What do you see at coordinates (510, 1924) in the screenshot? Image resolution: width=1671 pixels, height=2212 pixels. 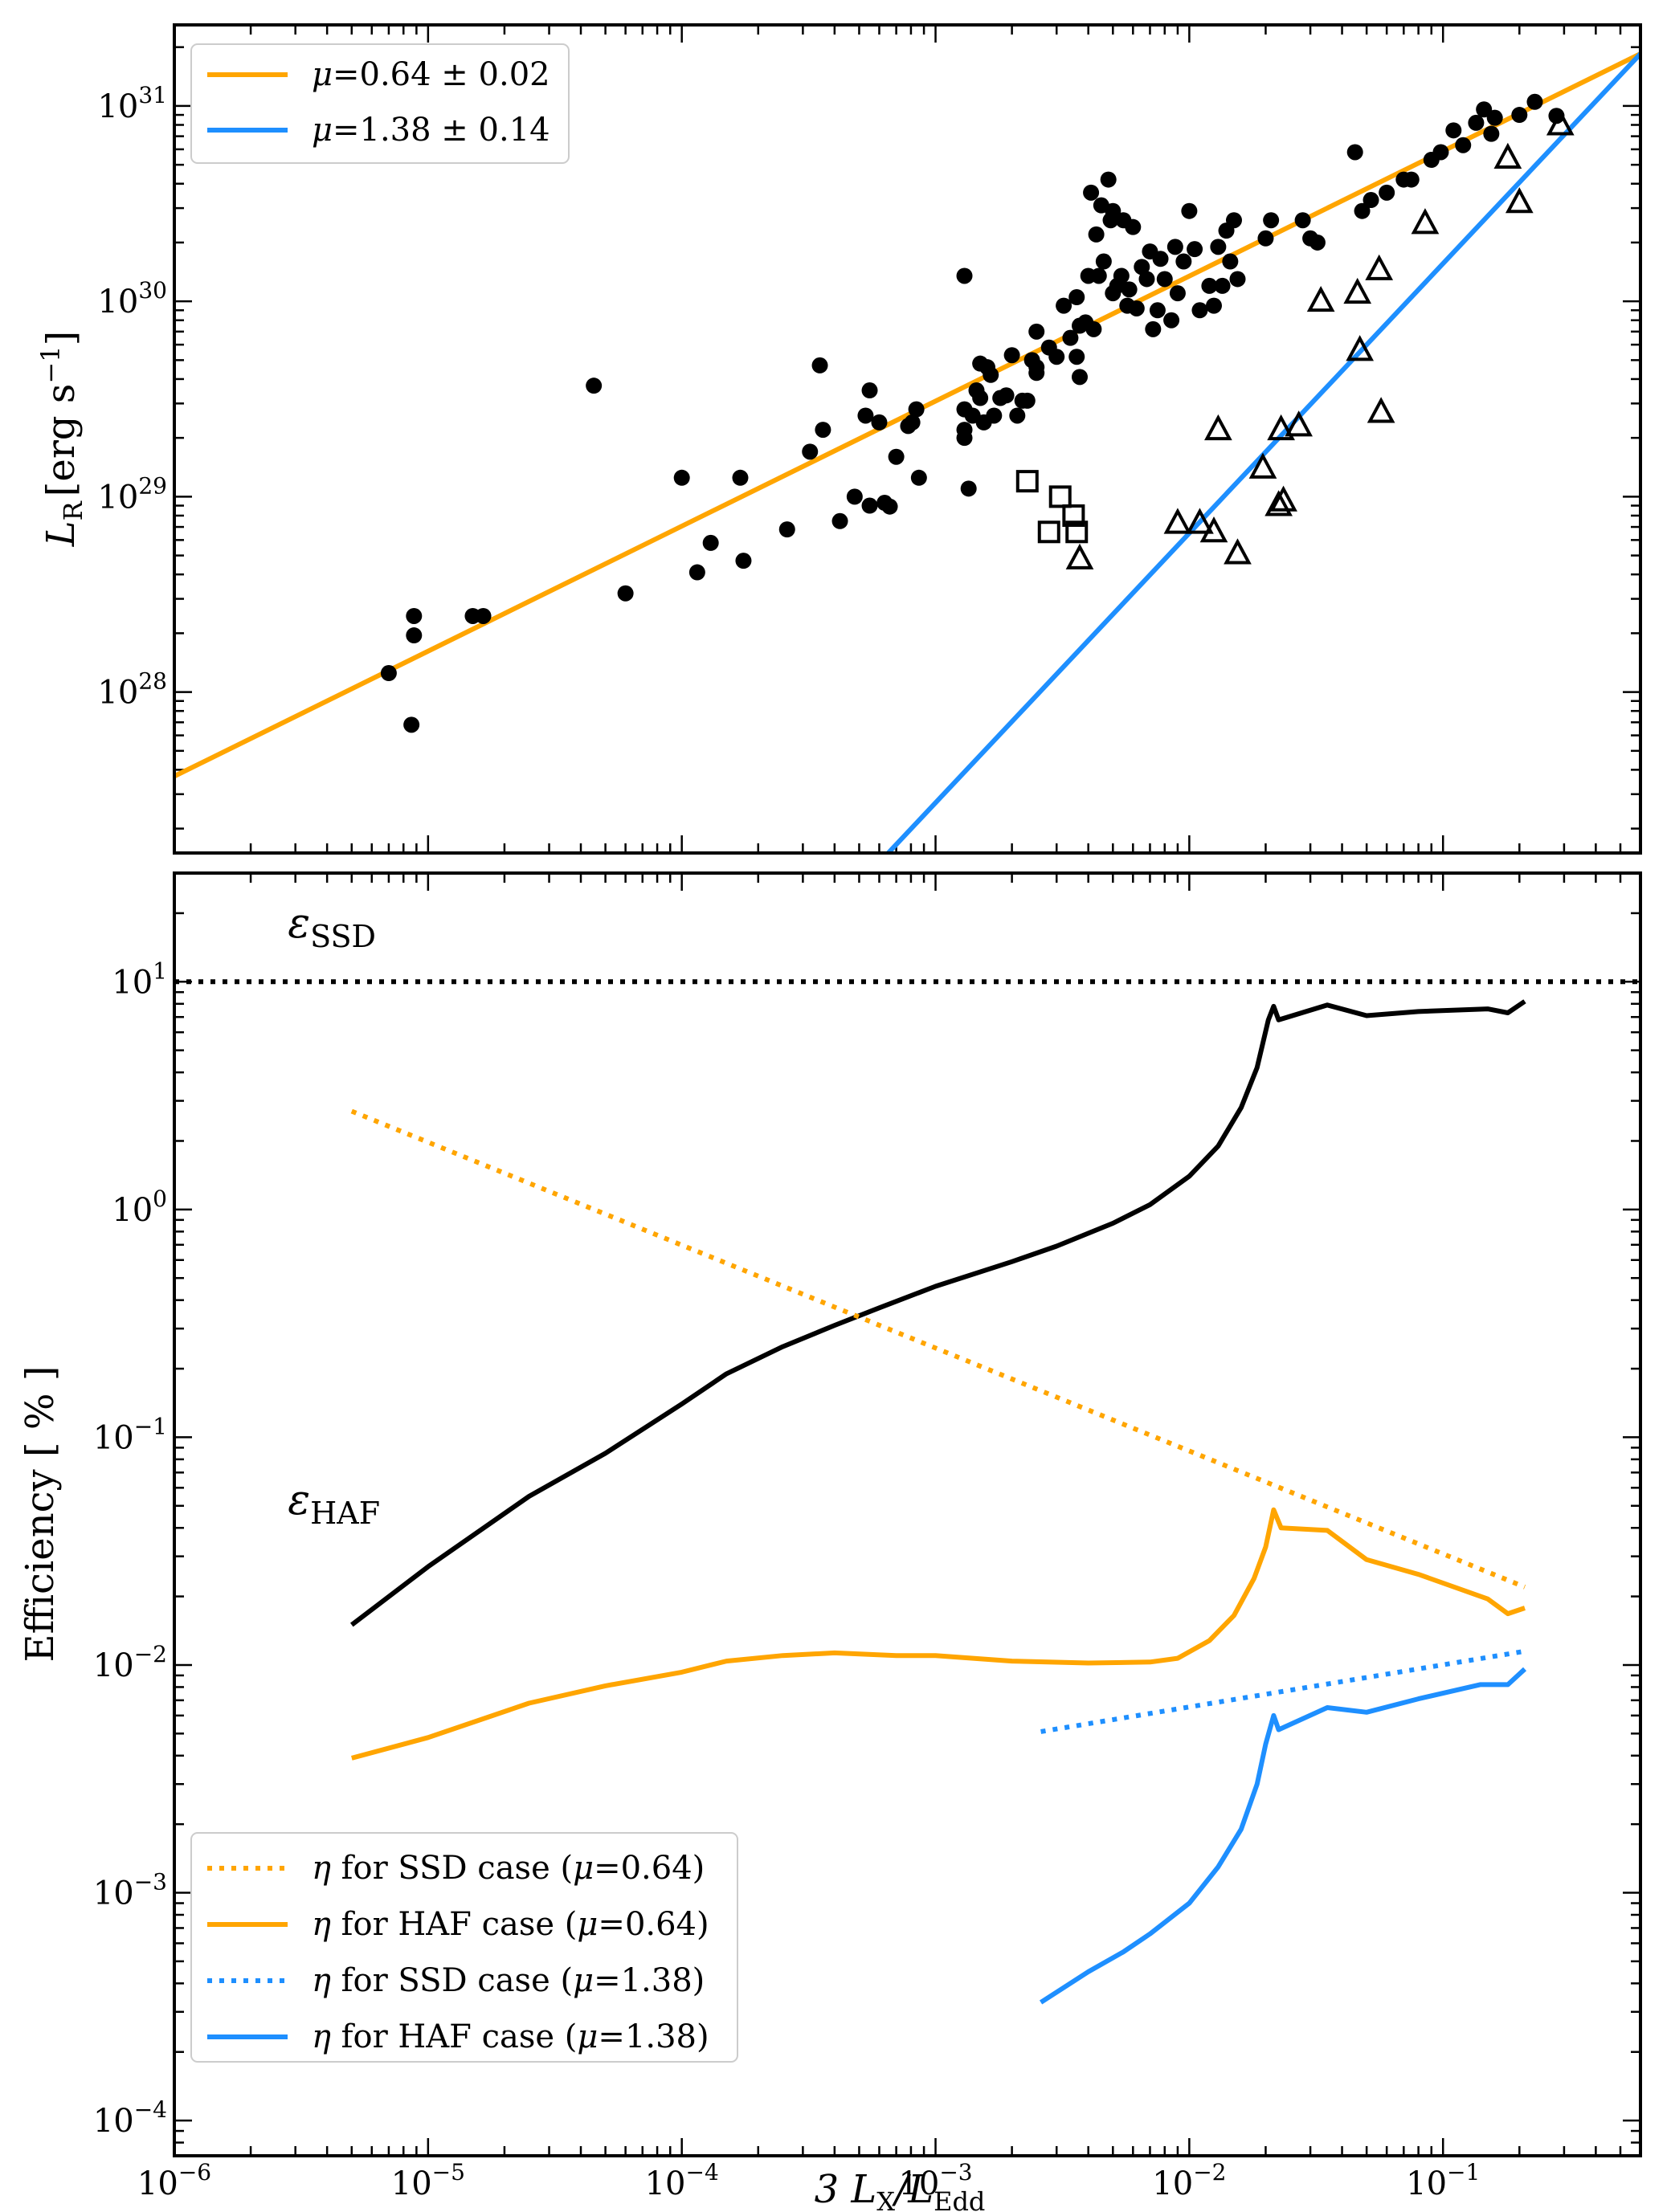 I see `legend-label-haf-064: η for HAF case (μ=0.64)` at bounding box center [510, 1924].